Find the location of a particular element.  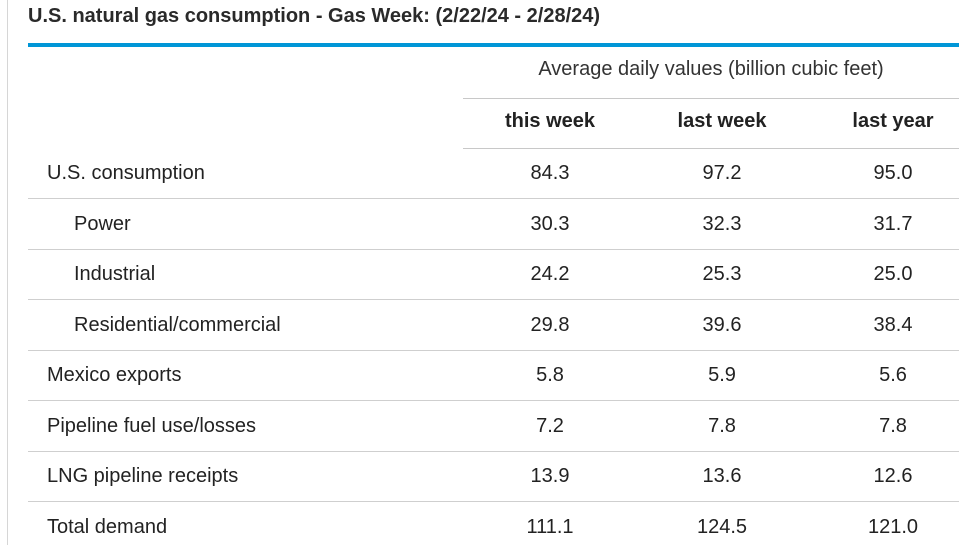

table-cell-this-week: 7.2 is located at coordinates (550, 425).